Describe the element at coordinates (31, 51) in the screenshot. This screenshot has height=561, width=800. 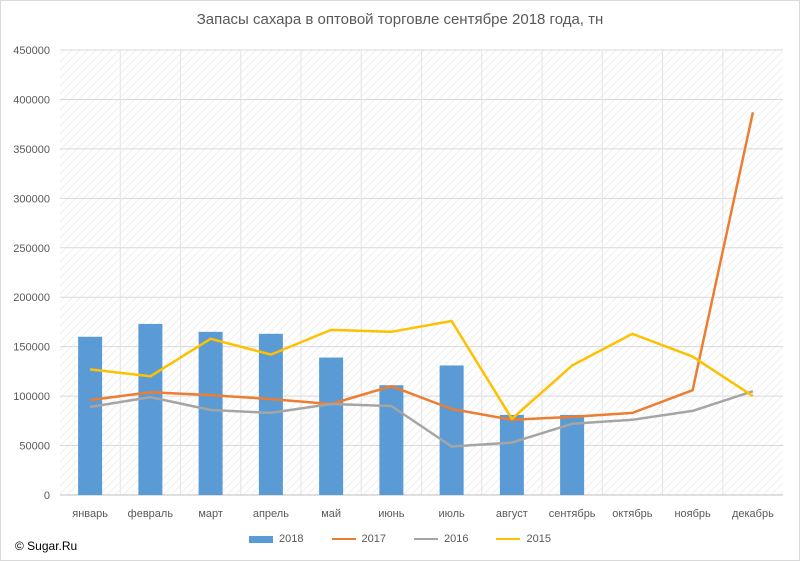
I see `y-tick-label: 450000` at that location.